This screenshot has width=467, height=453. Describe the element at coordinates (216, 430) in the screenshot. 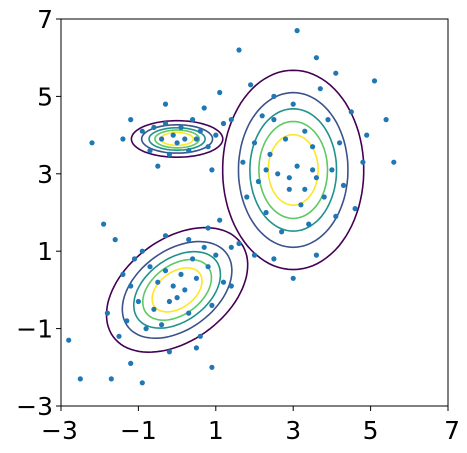

I see `x-tick-label: 1` at that location.